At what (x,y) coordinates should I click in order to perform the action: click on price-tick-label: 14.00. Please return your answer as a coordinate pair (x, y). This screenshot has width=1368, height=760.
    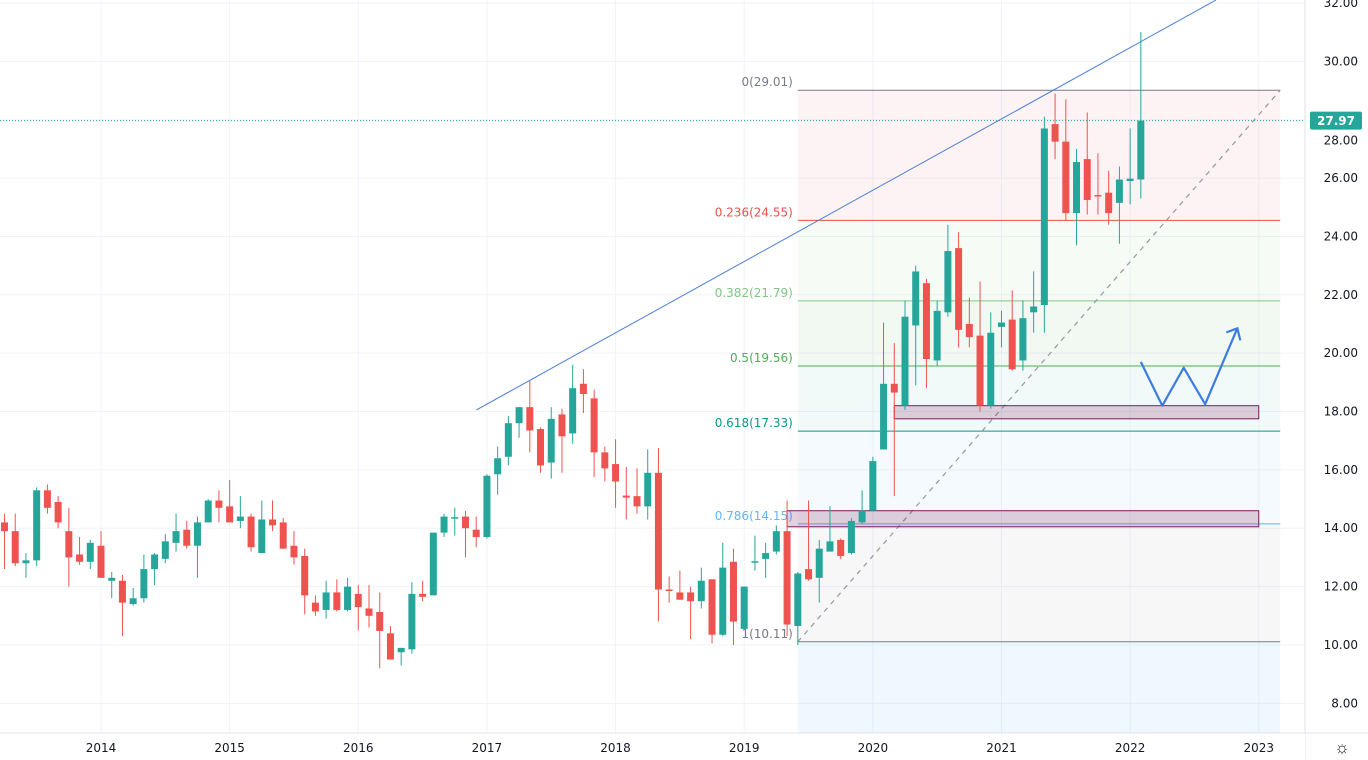
    Looking at the image, I should click on (1341, 528).